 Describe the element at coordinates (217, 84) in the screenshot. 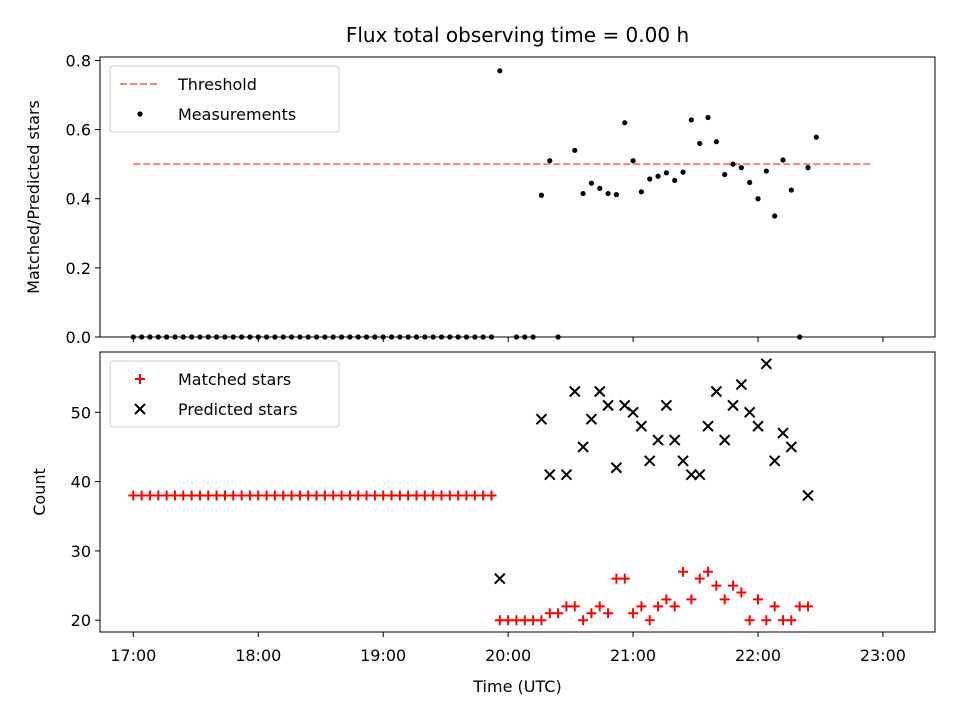

I see `legend-label: Threshold` at that location.